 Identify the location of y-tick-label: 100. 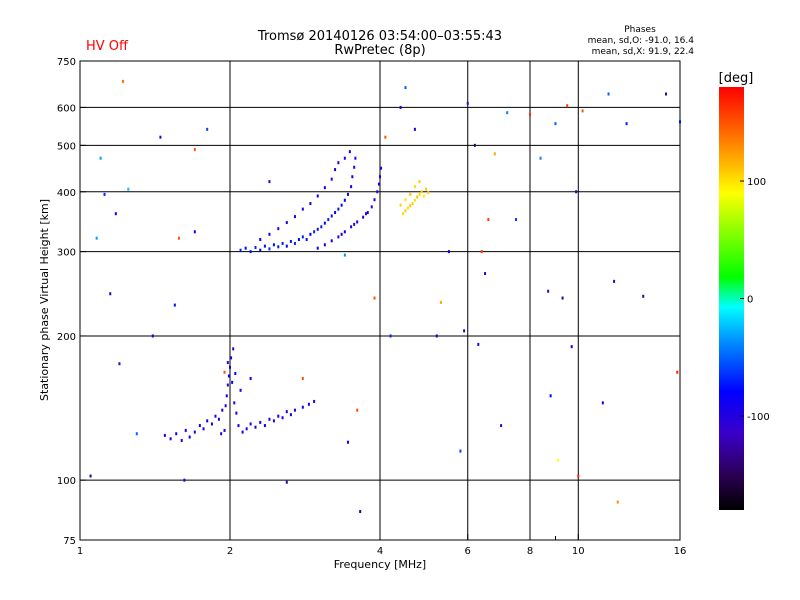
(66, 481).